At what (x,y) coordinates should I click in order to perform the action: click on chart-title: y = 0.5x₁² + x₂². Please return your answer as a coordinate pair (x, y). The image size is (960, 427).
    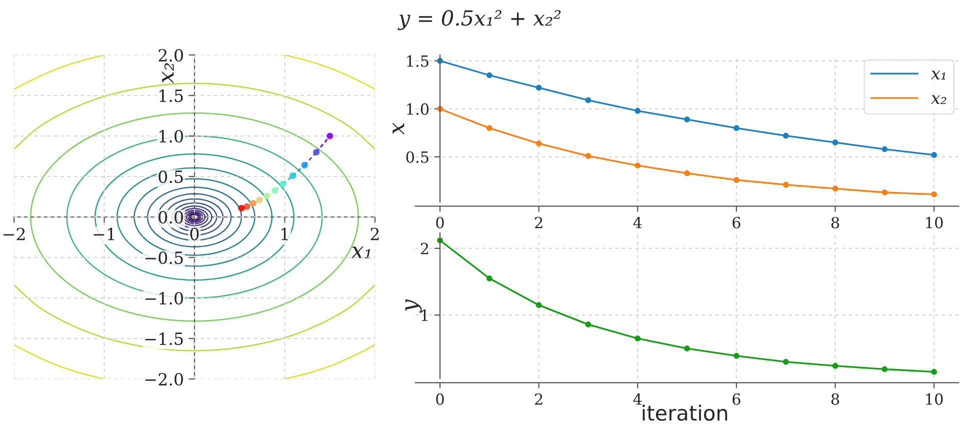
    Looking at the image, I should click on (479, 20).